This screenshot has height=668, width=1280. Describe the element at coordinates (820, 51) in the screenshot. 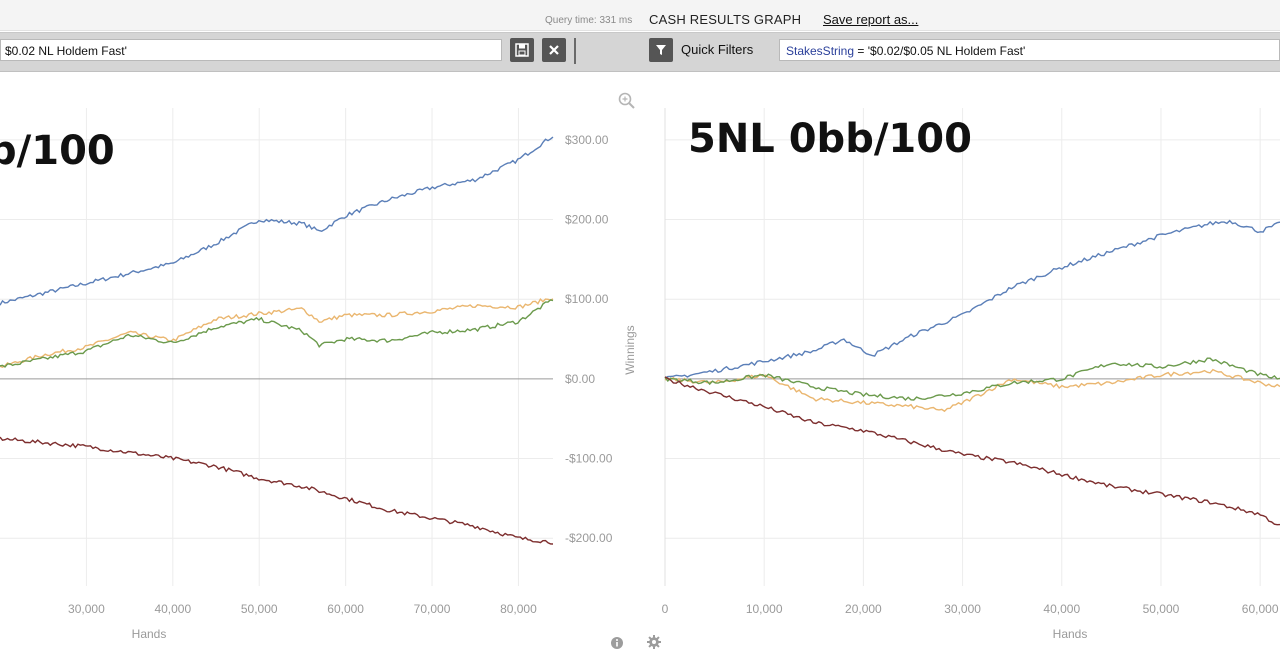

I see `filter-field-token: StakesString` at that location.